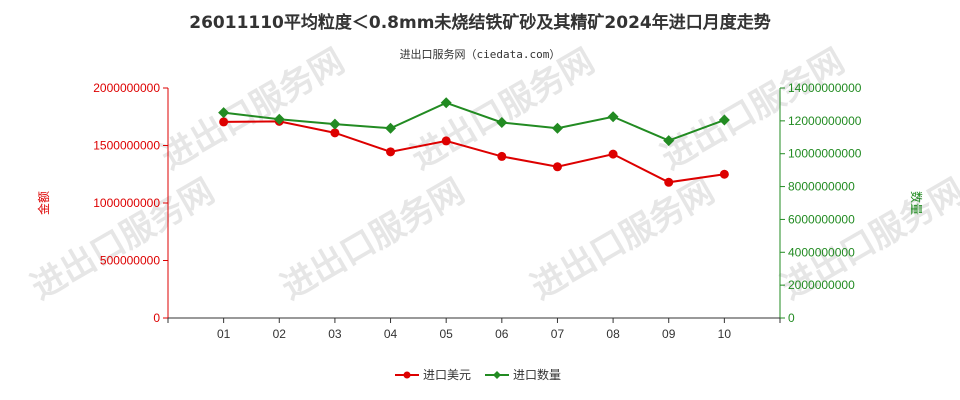 Image resolution: width=960 pixels, height=400 pixels. I want to click on legend: 进口美元 进口数量, so click(478, 374).